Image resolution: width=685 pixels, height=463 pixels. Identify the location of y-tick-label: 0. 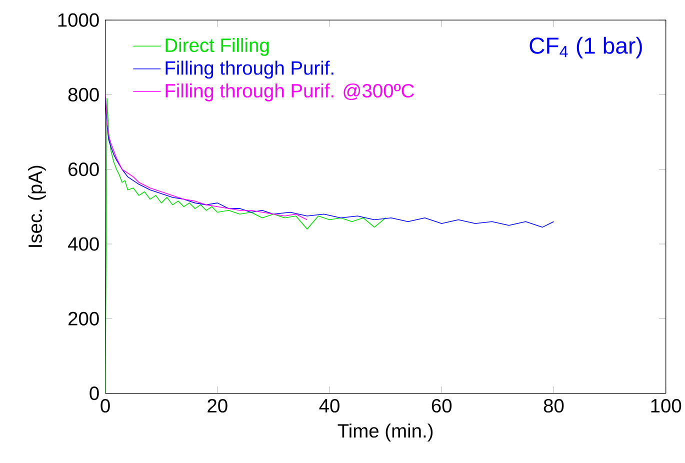
(94, 393).